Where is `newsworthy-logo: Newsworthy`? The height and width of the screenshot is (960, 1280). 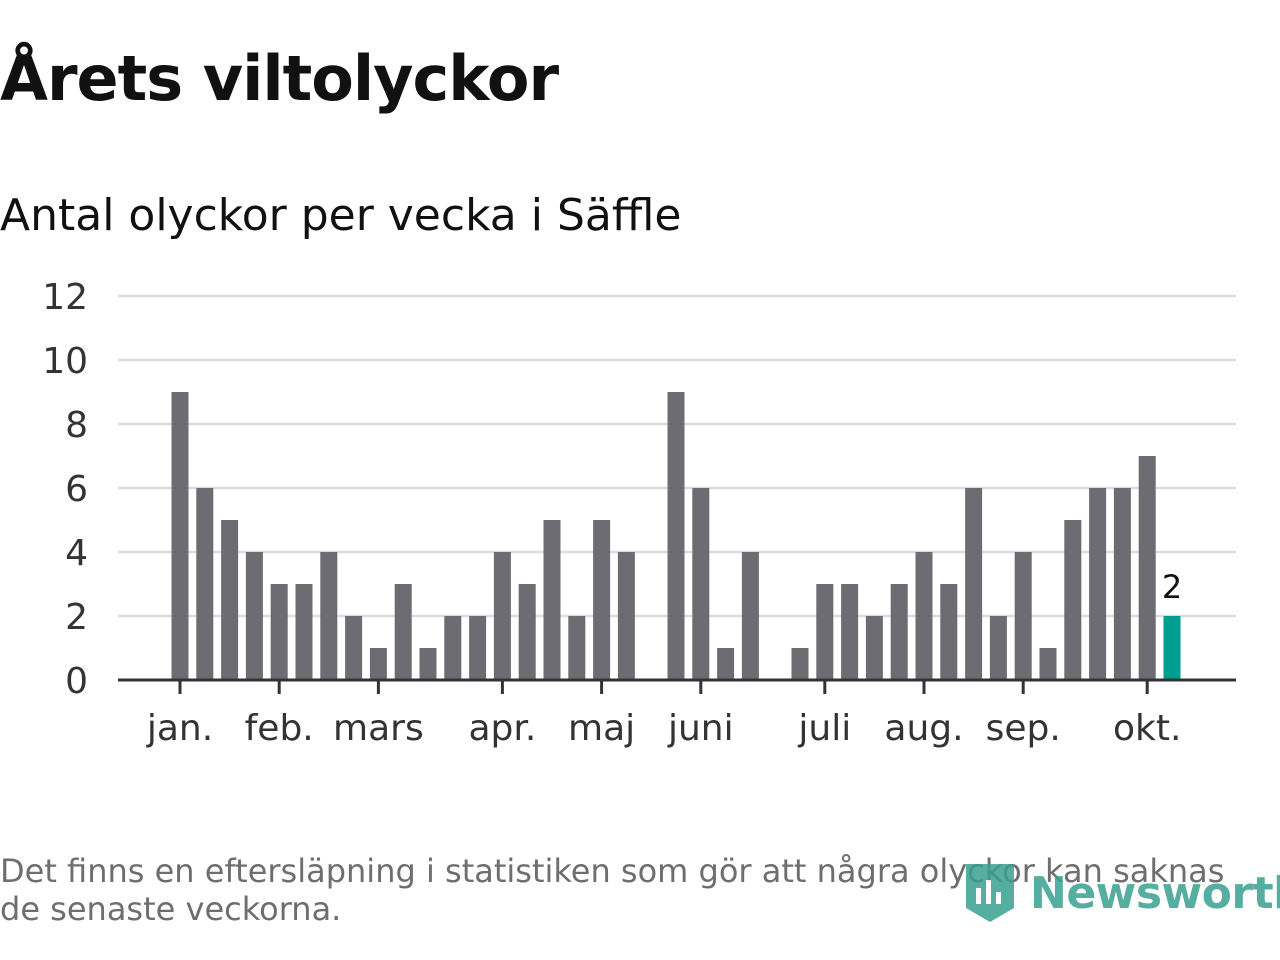
newsworthy-logo: Newsworthy is located at coordinates (1122, 893).